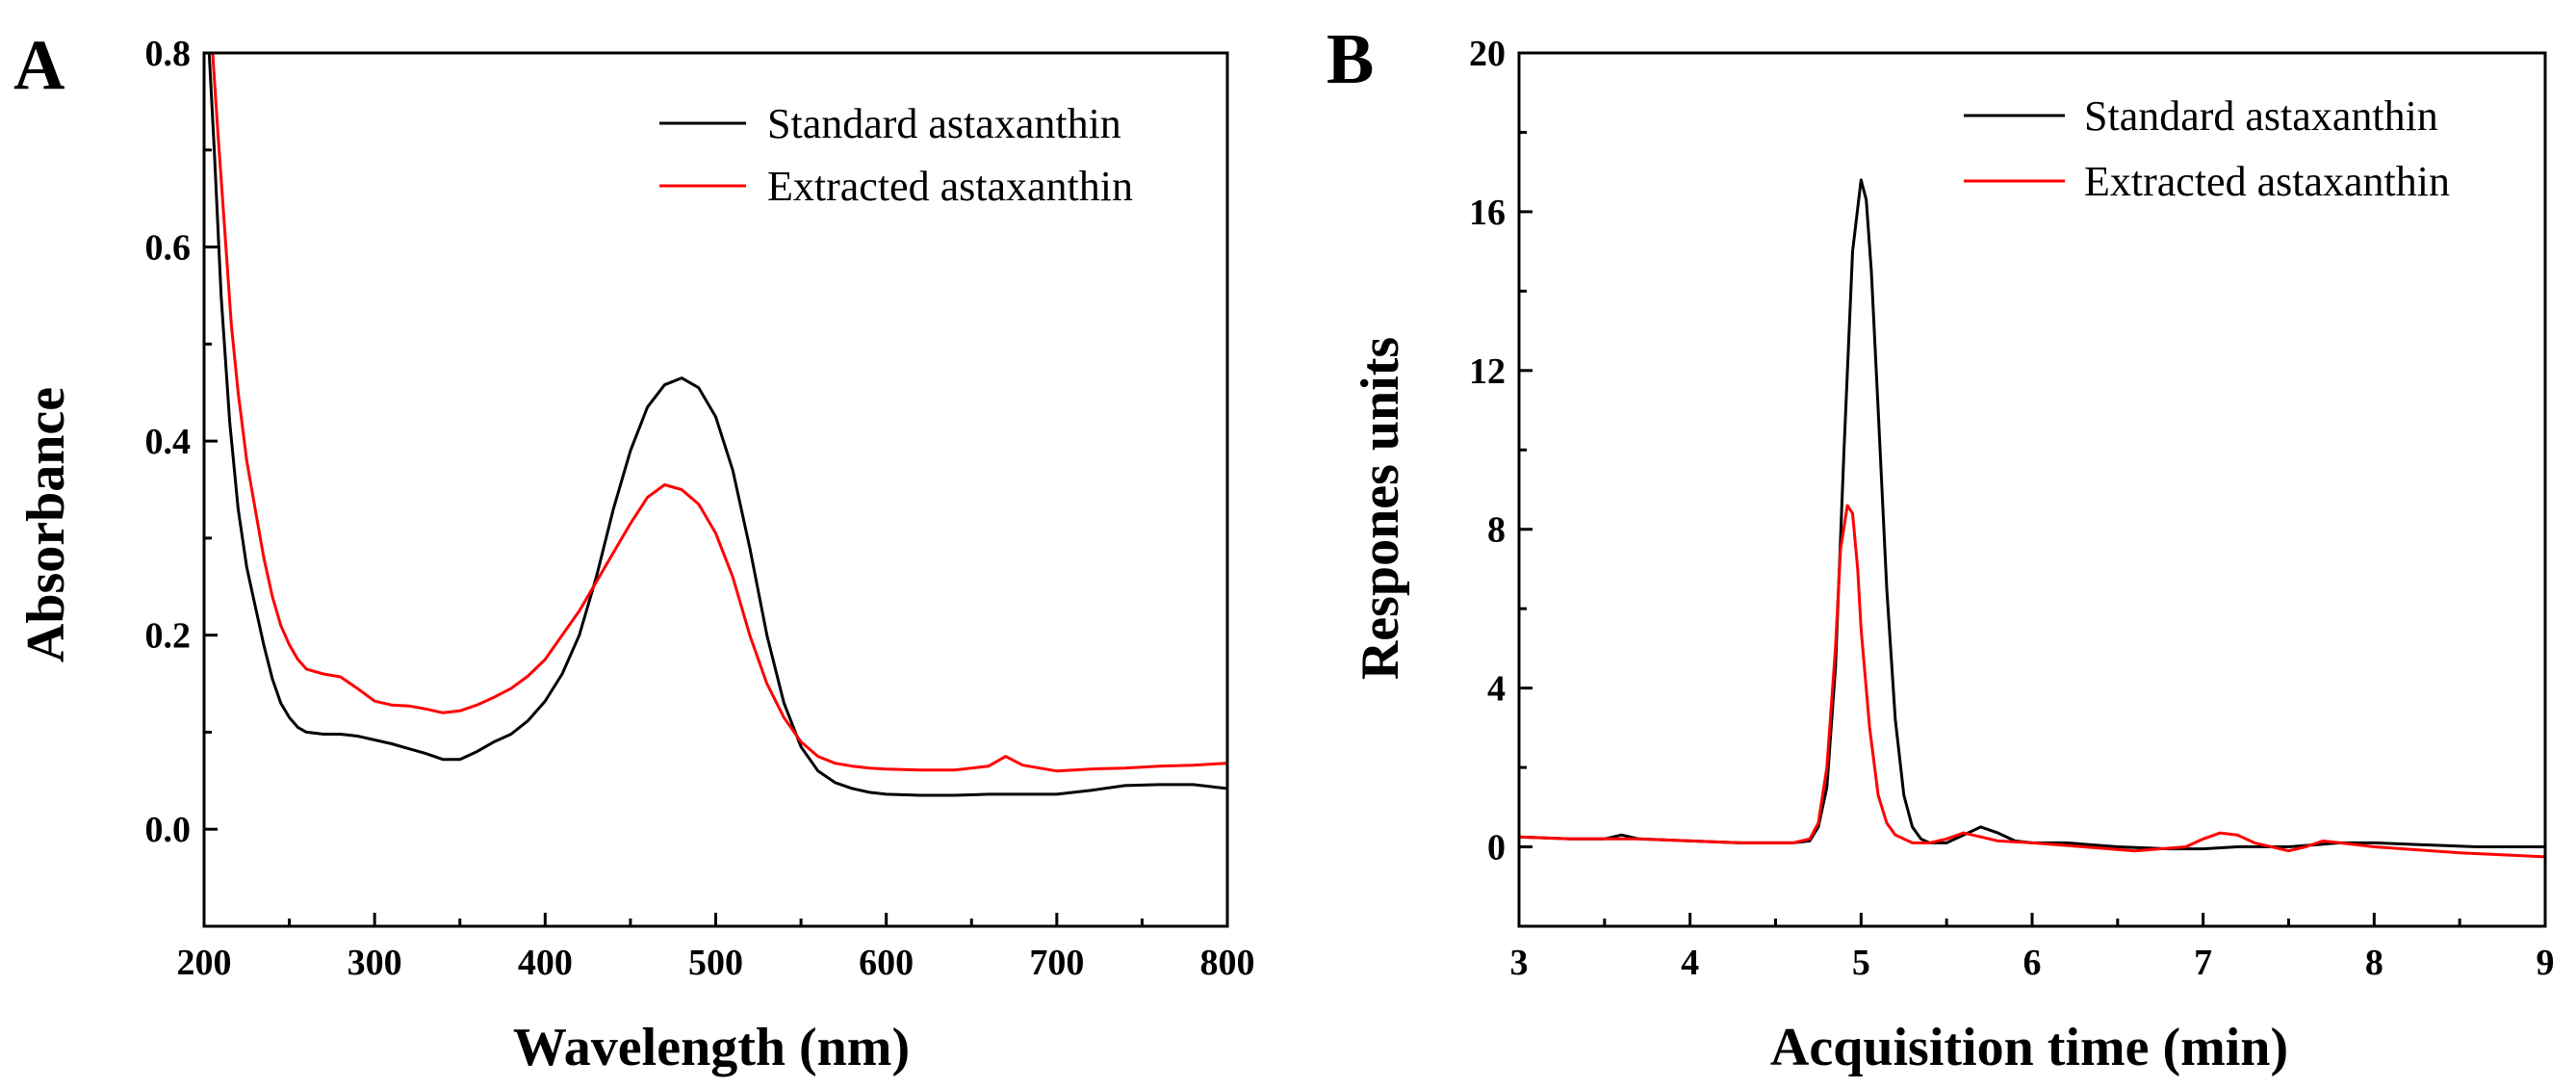 The image size is (2576, 1088). Describe the element at coordinates (169, 830) in the screenshot. I see `y-tick-label: 0.0` at that location.